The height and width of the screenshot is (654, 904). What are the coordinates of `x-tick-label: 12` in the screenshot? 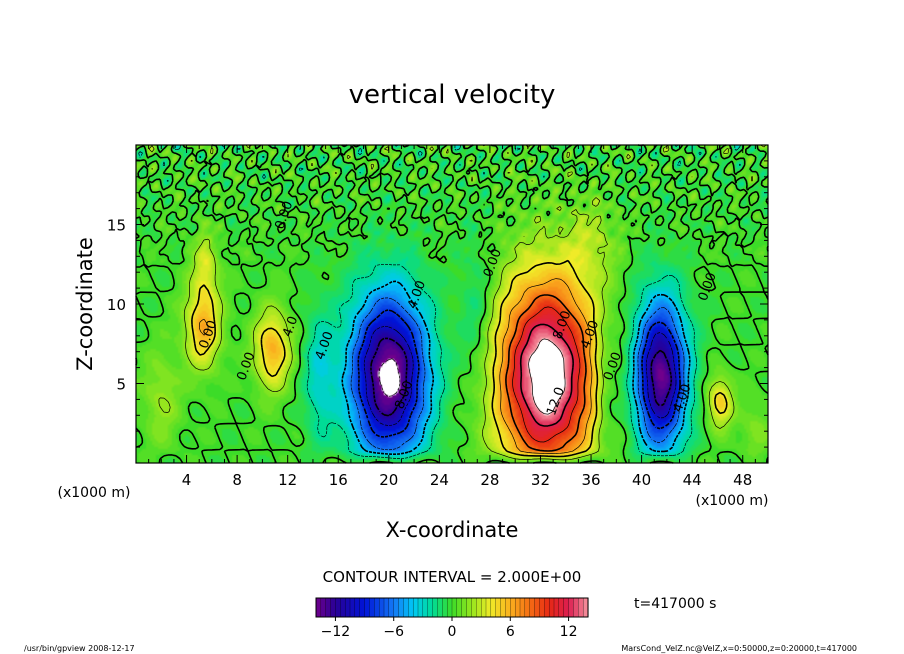 It's located at (287, 480).